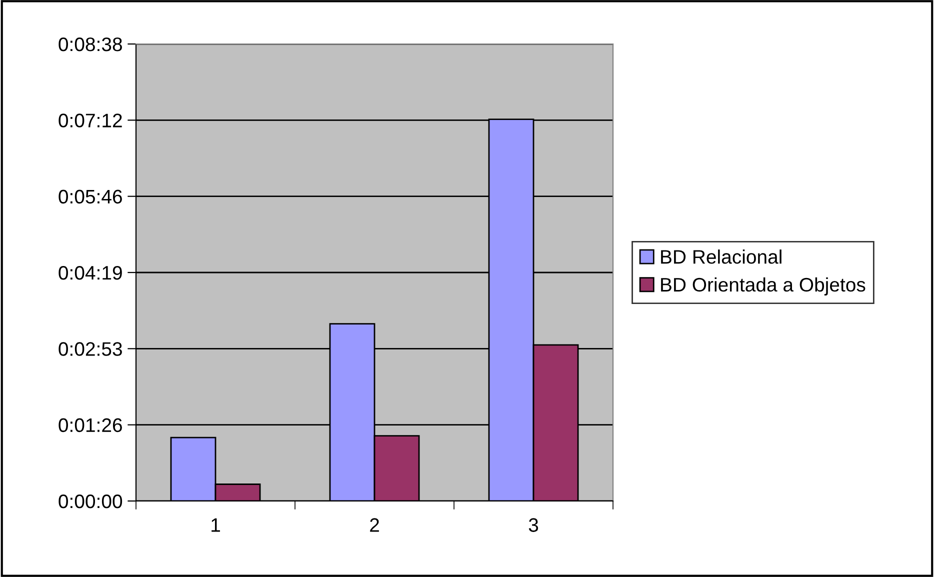 The width and height of the screenshot is (934, 577). What do you see at coordinates (763, 286) in the screenshot?
I see `legend-label: BD Orientada a Objetos` at bounding box center [763, 286].